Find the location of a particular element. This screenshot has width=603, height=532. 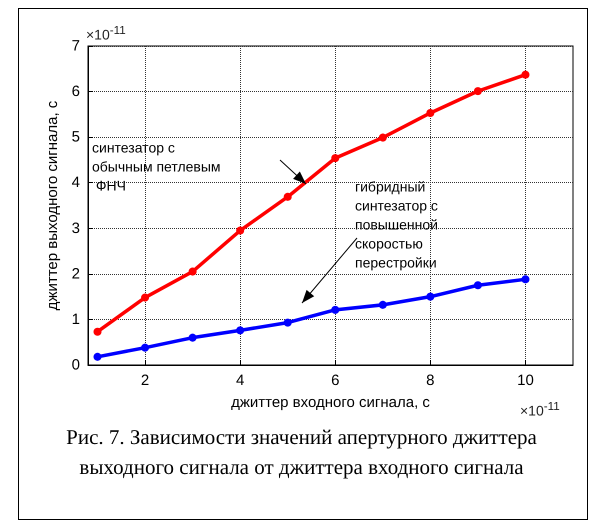

x-tick-label: 8 is located at coordinates (430, 380).